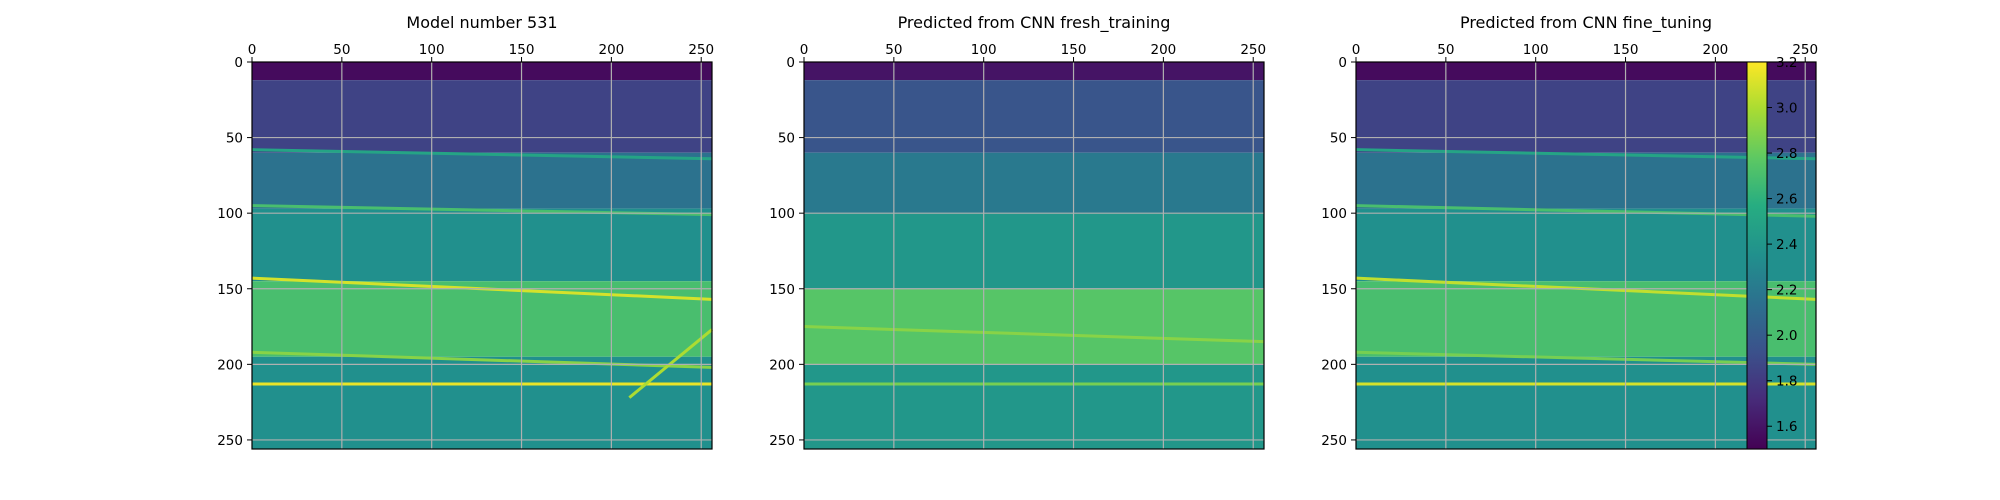 This screenshot has width=2000, height=500. Describe the element at coordinates (1586, 23) in the screenshot. I see `panel-title: Predicted from CNN fine_tuning` at that location.